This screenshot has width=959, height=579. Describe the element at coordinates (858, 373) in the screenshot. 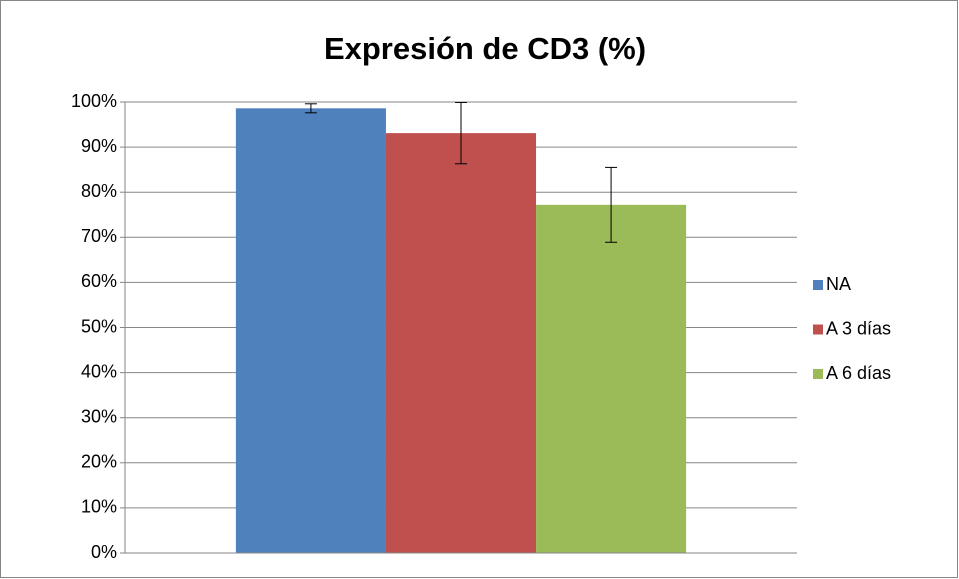

I see `legend-label: A 6 días` at that location.